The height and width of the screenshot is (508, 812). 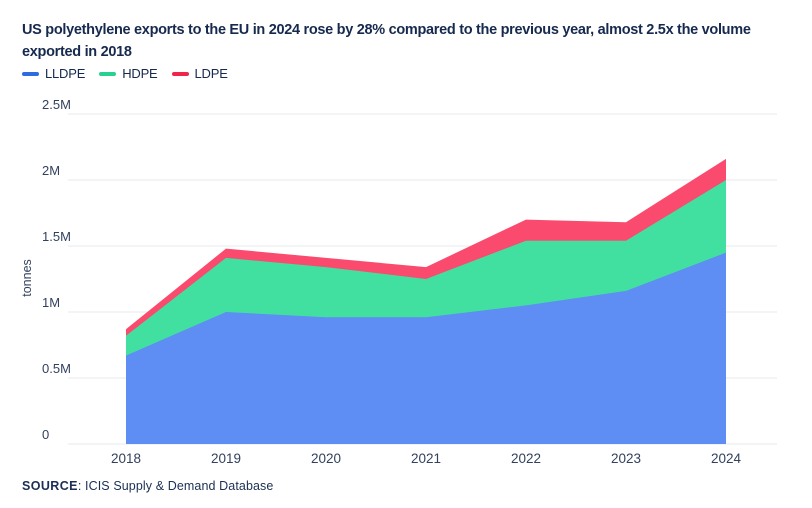 I want to click on y-tick-label: 0.5M, so click(x=56, y=368).